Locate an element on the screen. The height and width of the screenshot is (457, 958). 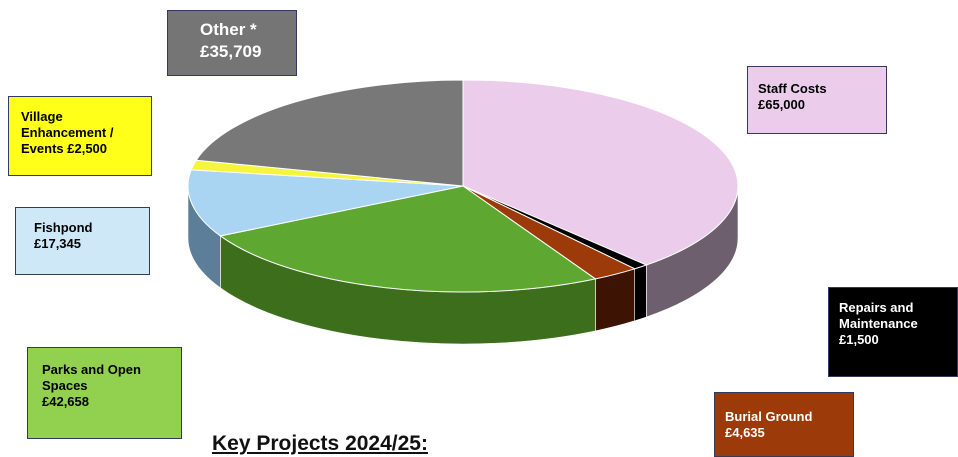
callout-village-enhancement: Village Enhancement / Events £2,500 is located at coordinates (80, 136).